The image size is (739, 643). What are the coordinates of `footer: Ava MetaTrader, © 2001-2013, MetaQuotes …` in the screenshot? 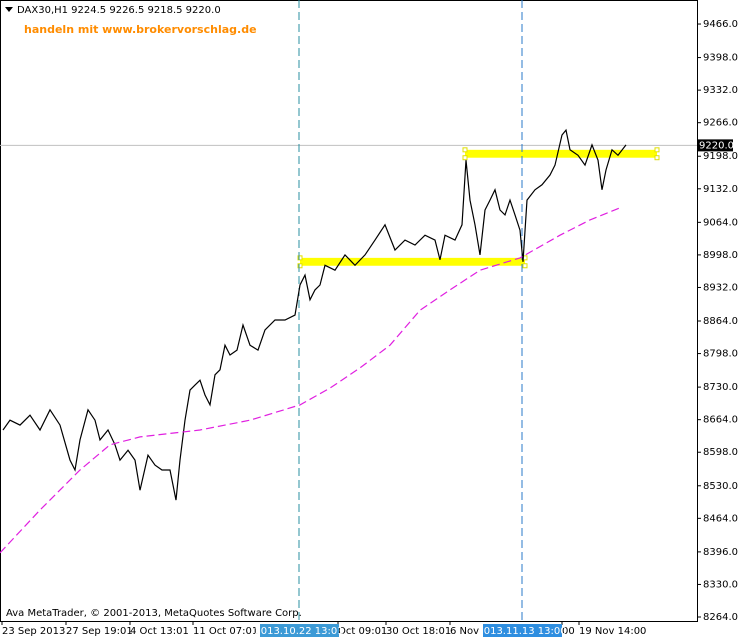 It's located at (154, 613).